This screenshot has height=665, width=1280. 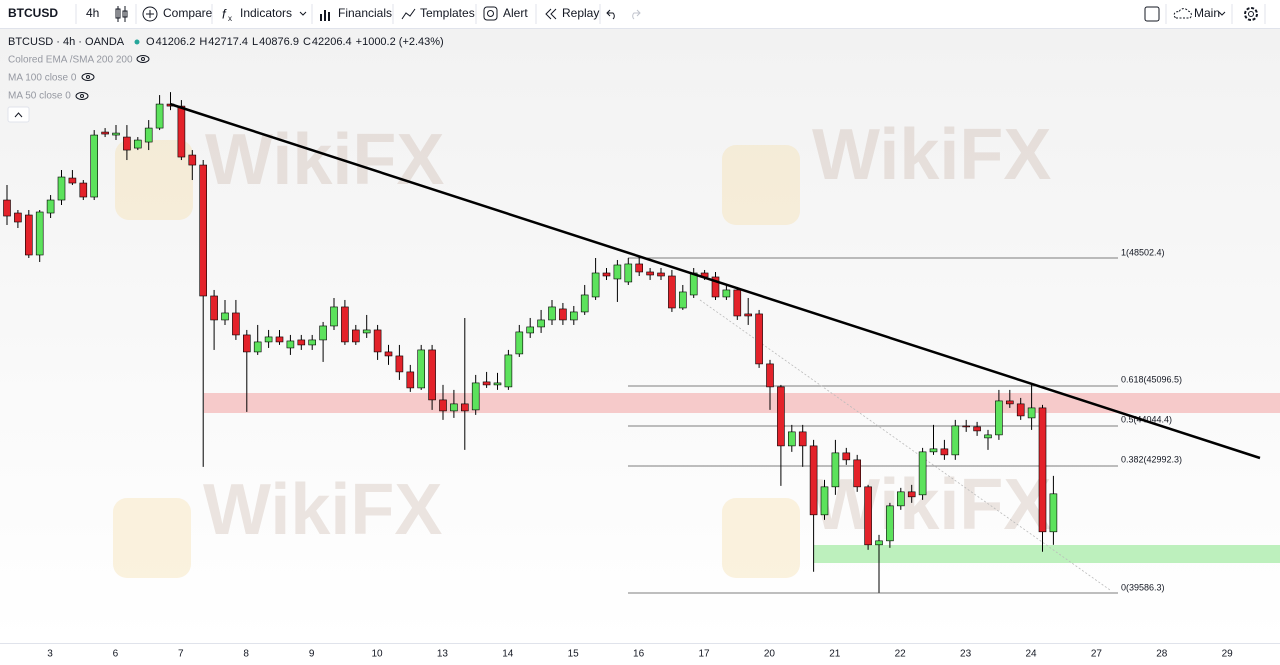 What do you see at coordinates (490, 13) in the screenshot?
I see `alert-icon` at bounding box center [490, 13].